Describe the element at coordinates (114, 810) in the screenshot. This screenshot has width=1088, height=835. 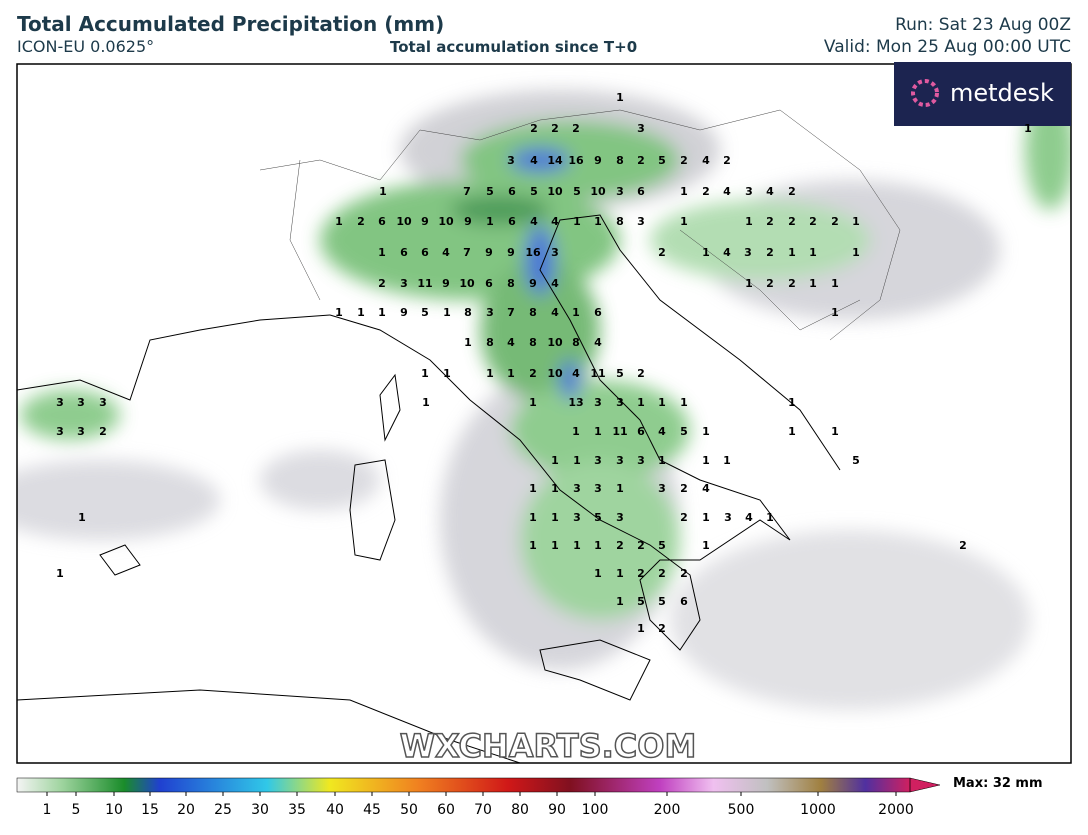
I see `colorbar-label: 10` at that location.